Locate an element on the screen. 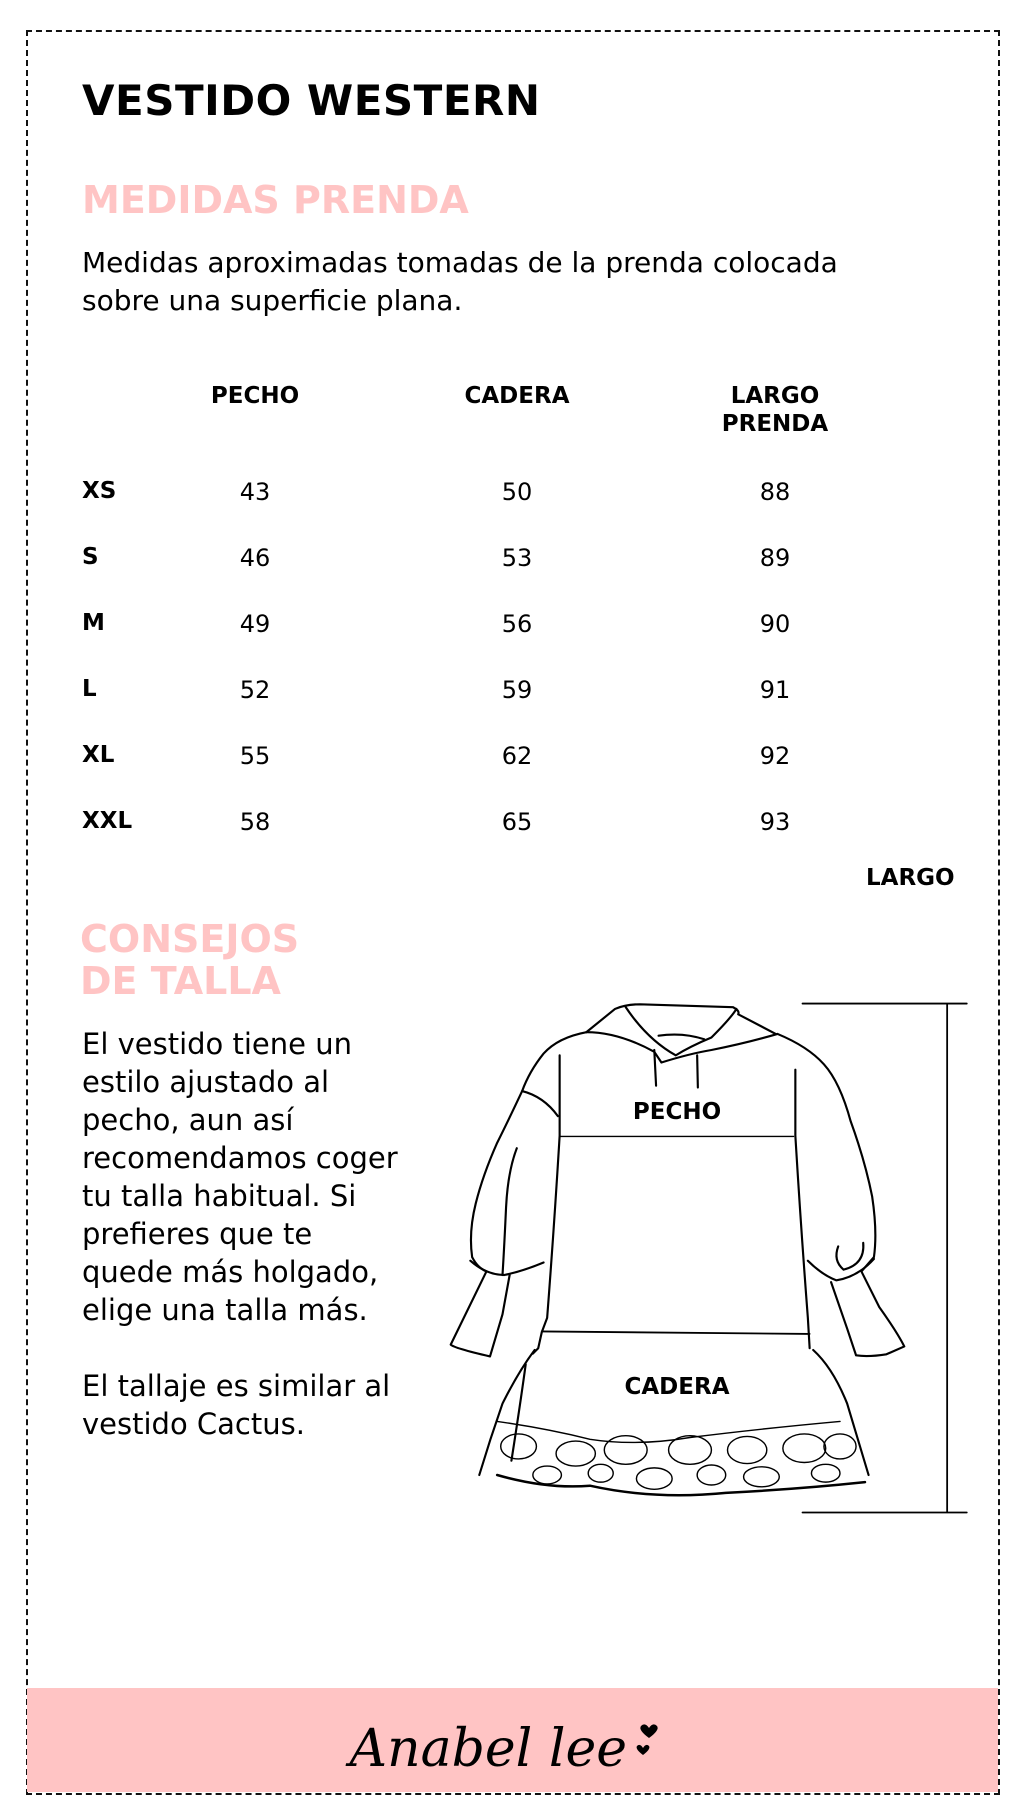 Image resolution: width=1024 pixels, height=1820 pixels. column-header-pecho: PECHO is located at coordinates (255, 396).